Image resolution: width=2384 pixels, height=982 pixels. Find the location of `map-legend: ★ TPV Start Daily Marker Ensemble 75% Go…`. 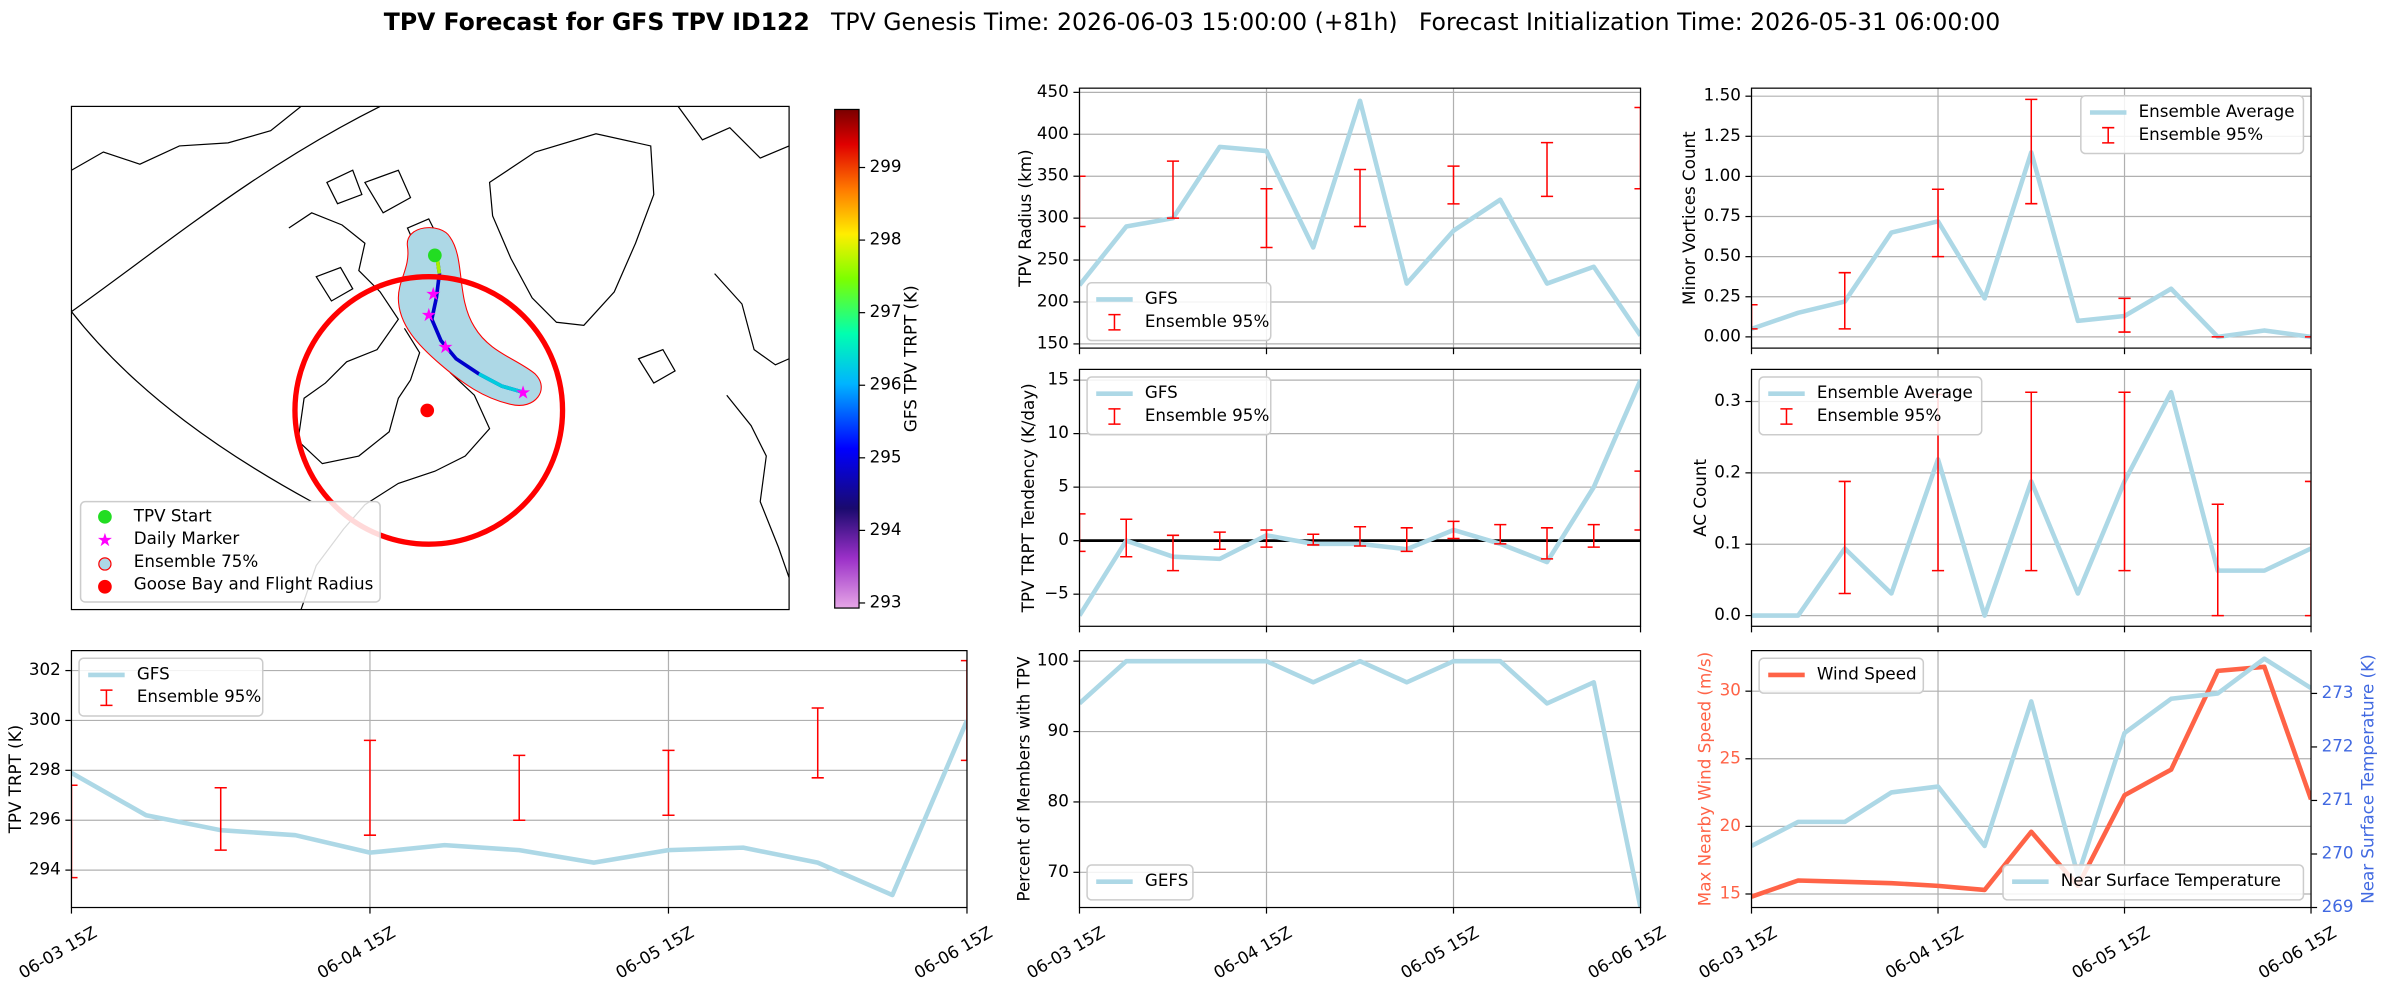

map-legend: ★ TPV Start Daily Marker Ensemble 75% Go… is located at coordinates (230, 551).